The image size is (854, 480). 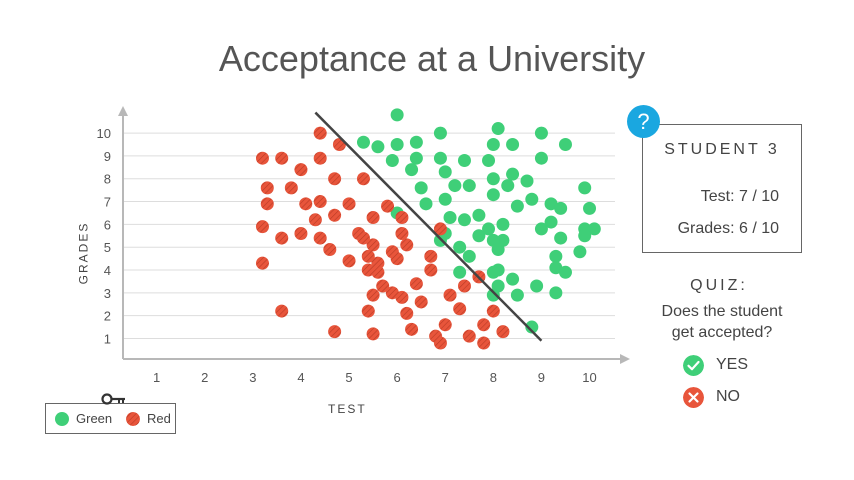 What do you see at coordinates (348, 377) in the screenshot?
I see `x-tick-label: 5` at bounding box center [348, 377].